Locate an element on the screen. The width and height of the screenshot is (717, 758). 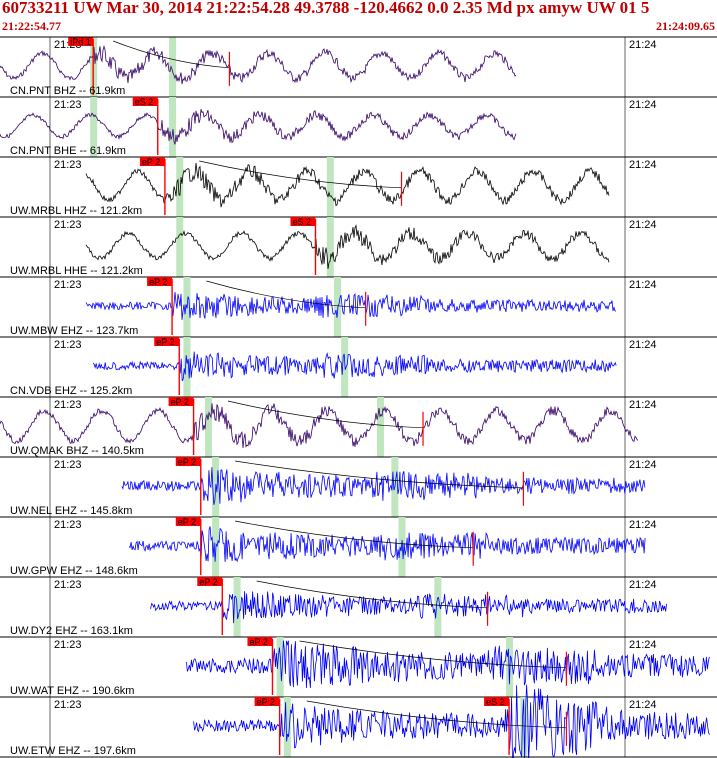
station-channel-label: UW.QMAK BHZ -- 140.5km is located at coordinates (77, 451).